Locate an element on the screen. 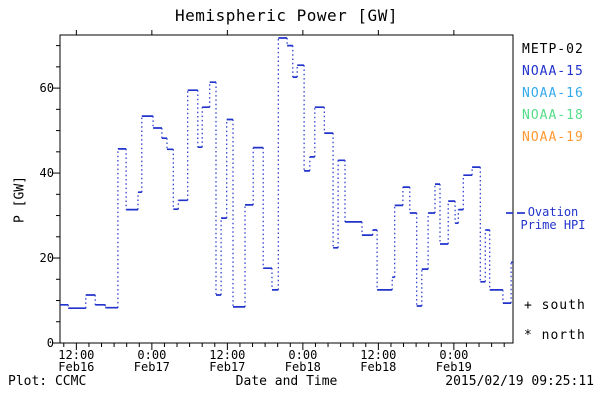 The image size is (600, 400). plot-timestamp: 2015/02/19 09:25:11 is located at coordinates (519, 381).